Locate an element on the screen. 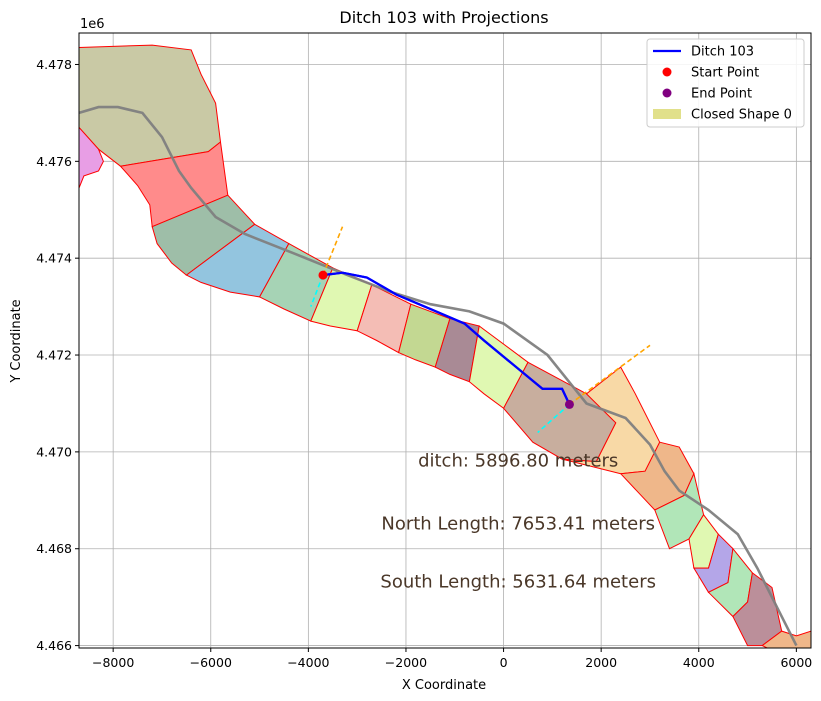 The width and height of the screenshot is (821, 701). x-tick-label: 2000 is located at coordinates (601, 662).